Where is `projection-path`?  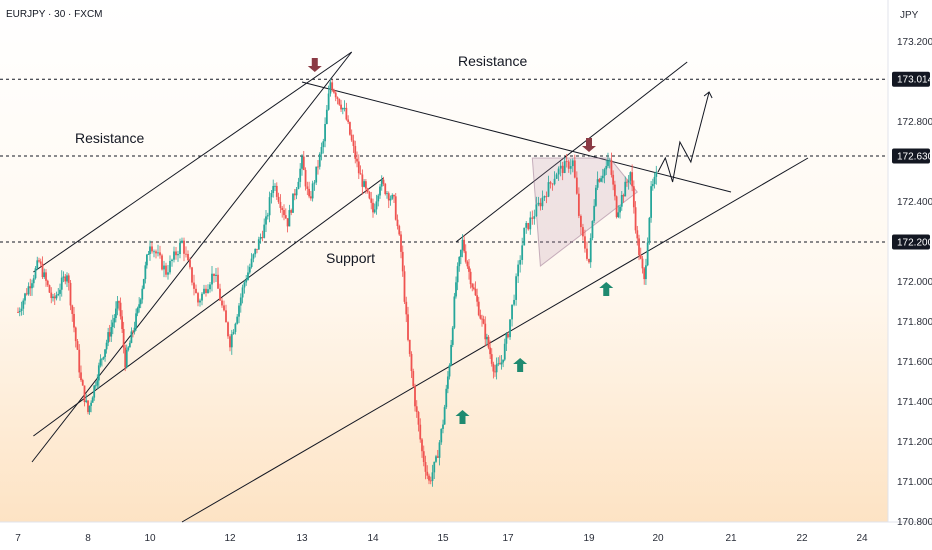
projection-path is located at coordinates (685, 137).